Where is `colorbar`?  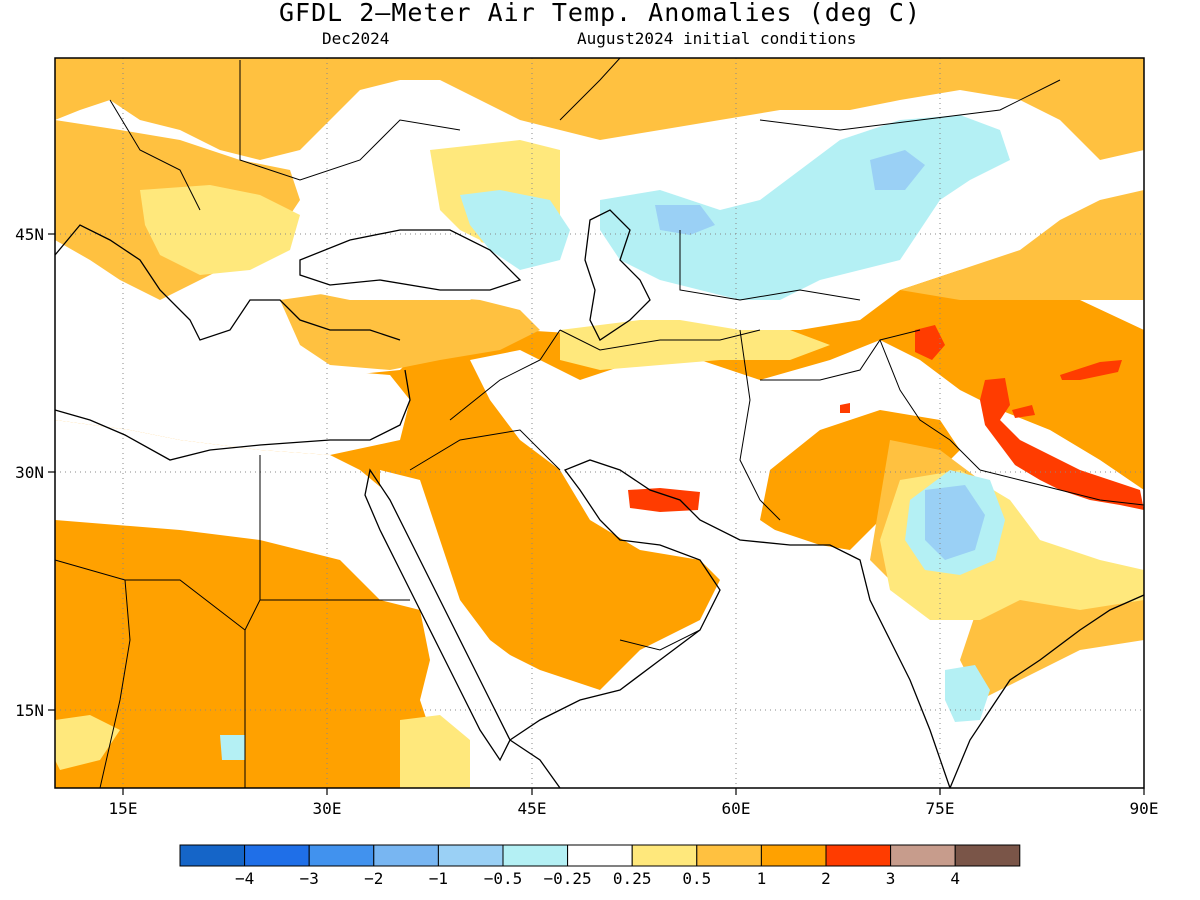
colorbar is located at coordinates (600, 855).